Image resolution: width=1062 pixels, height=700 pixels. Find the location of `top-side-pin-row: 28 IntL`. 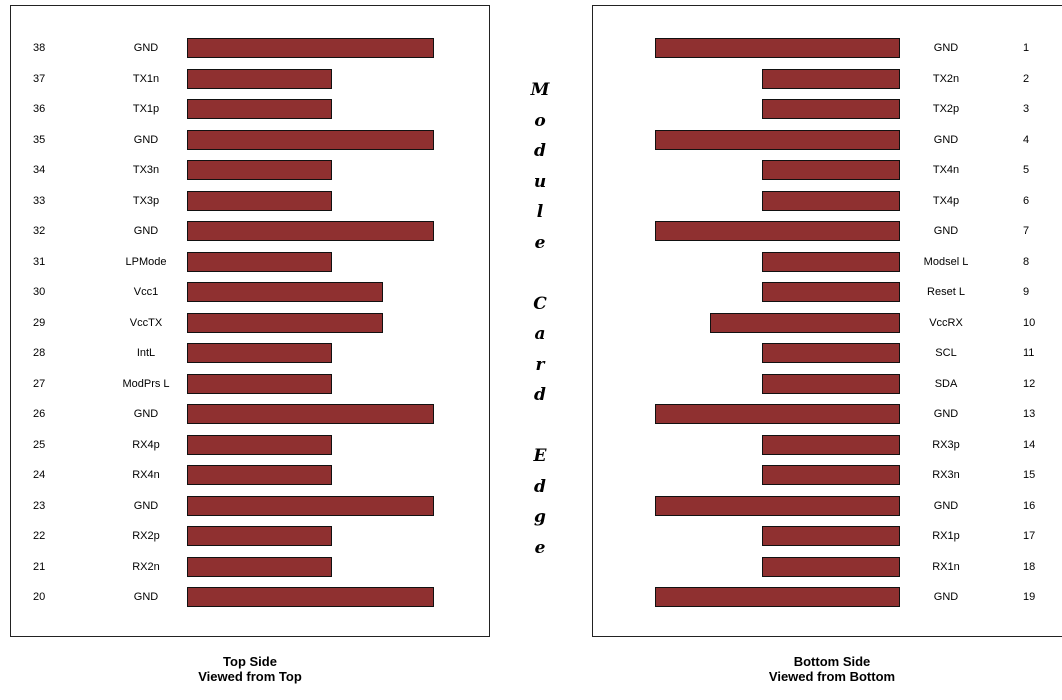

top-side-pin-row: 28 IntL is located at coordinates (250, 353).